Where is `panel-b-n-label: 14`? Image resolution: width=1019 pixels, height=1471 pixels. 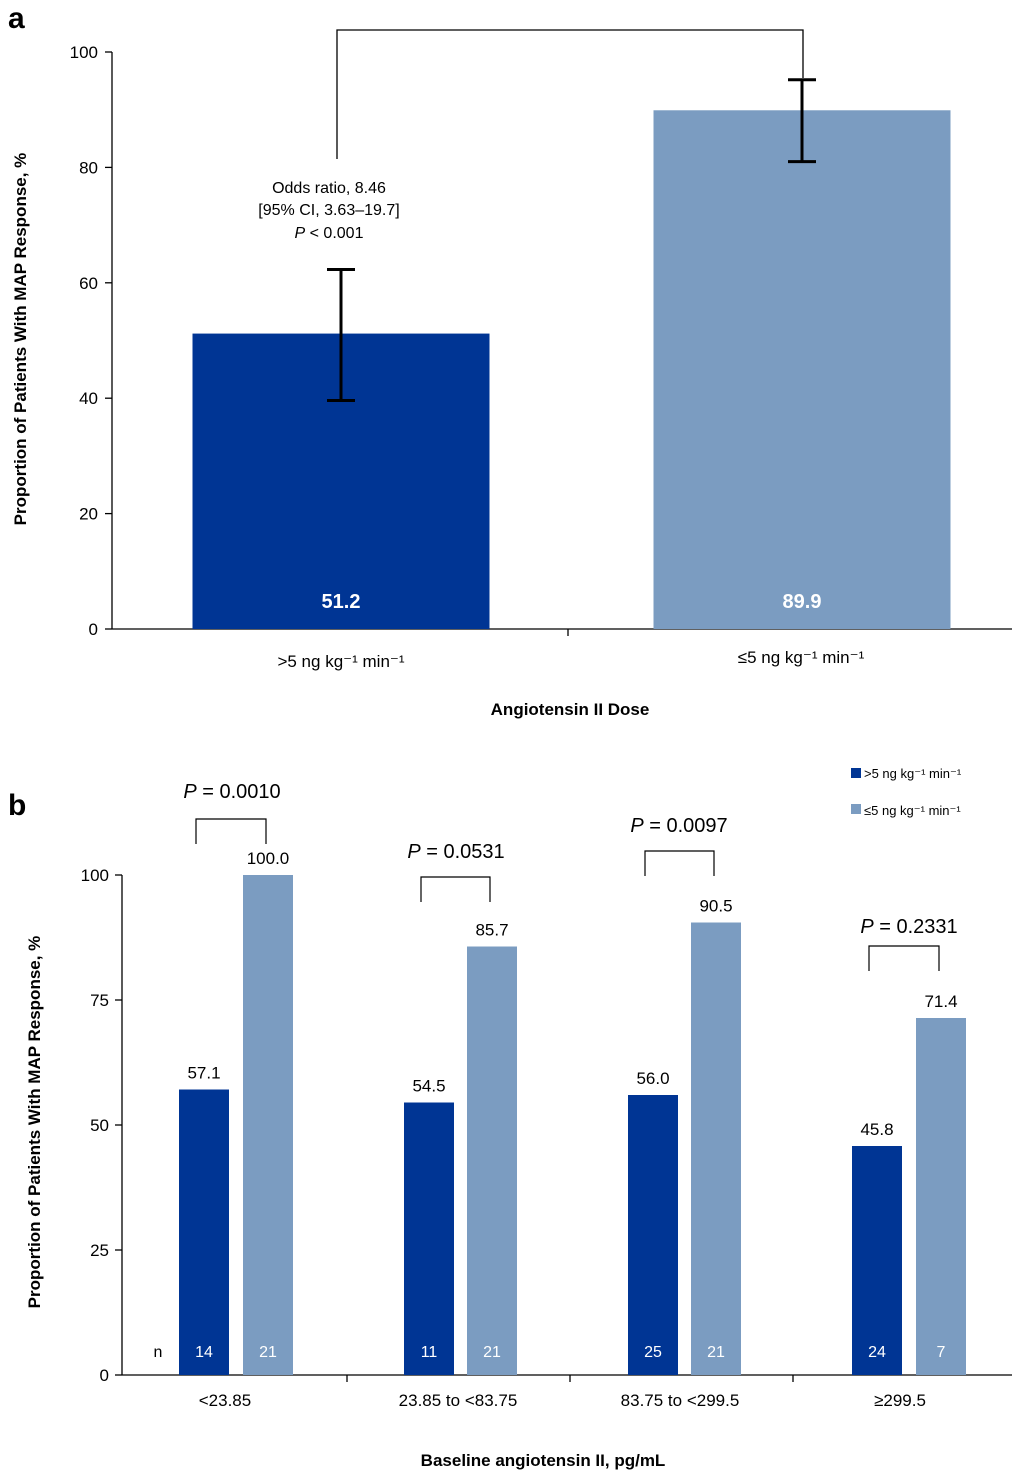
panel-b-n-label: 14 is located at coordinates (204, 1352).